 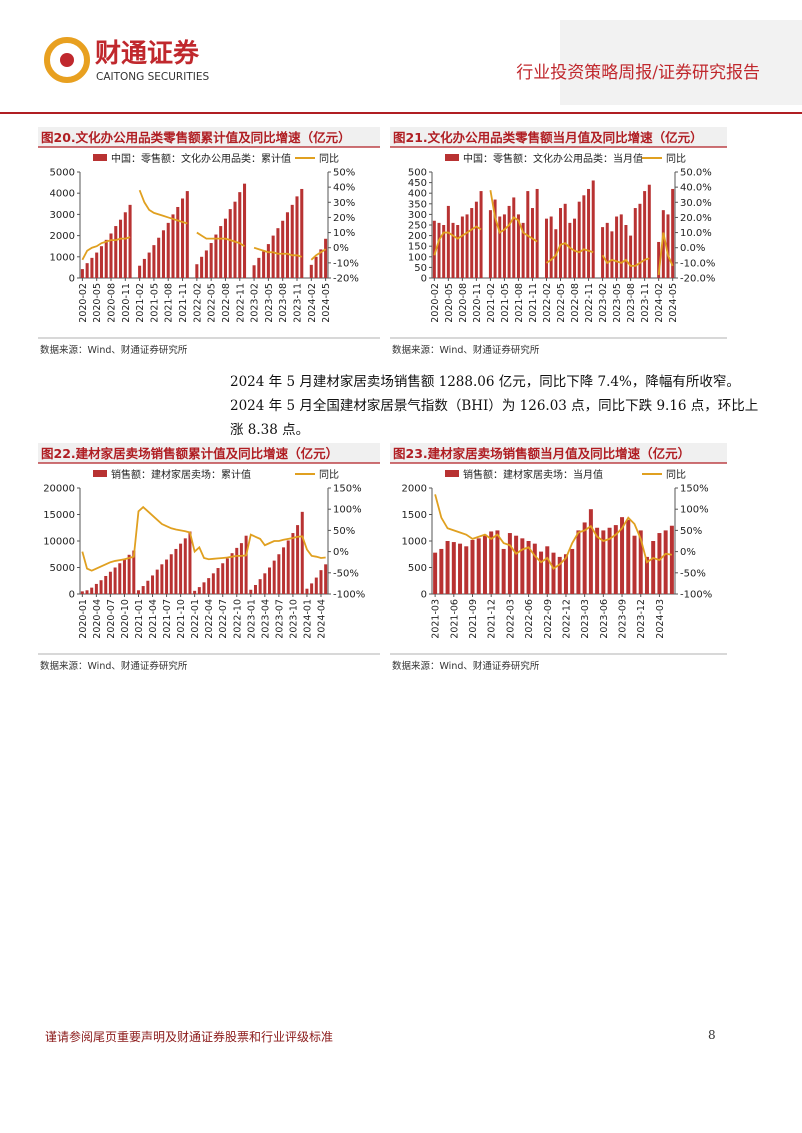 I want to click on x-tick-label: 2021-07, so click(x=167, y=619).